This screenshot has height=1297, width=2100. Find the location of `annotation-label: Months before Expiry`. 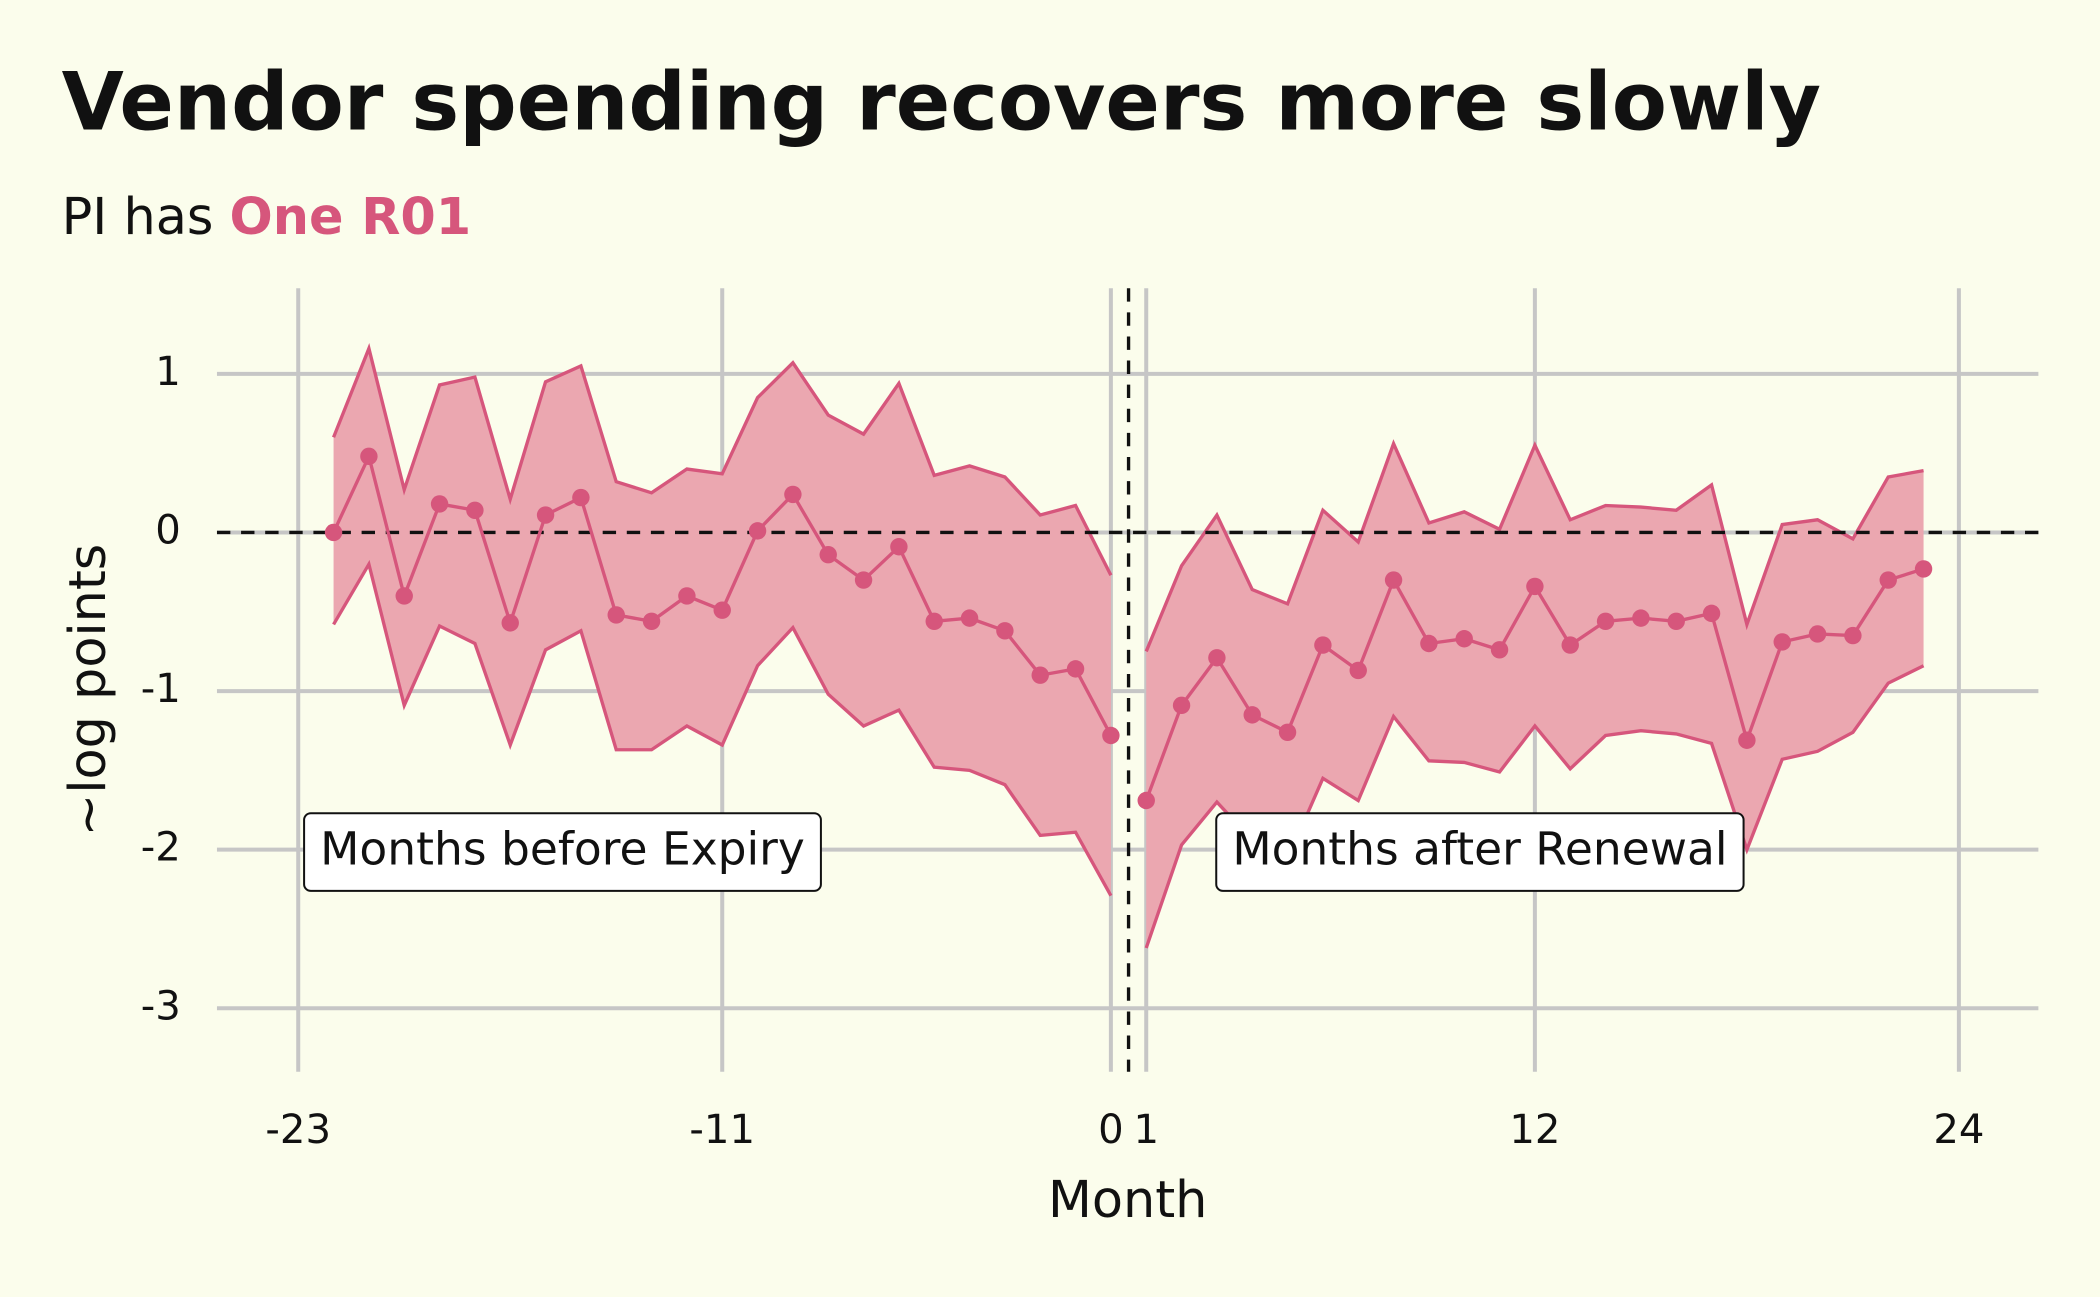

annotation-label: Months before Expiry is located at coordinates (562, 849).